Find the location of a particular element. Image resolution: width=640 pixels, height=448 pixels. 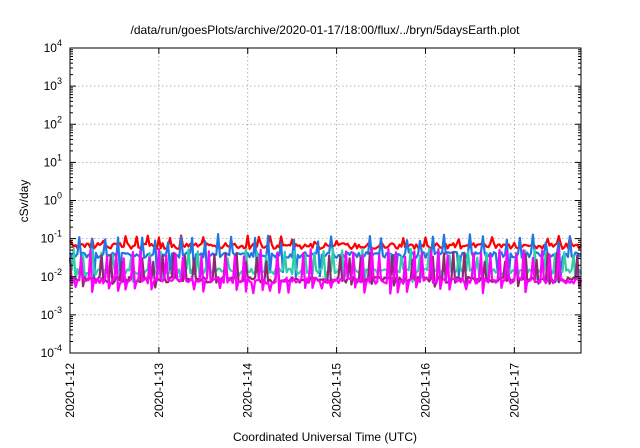

y-tick-label: 10¹ is located at coordinates (53, 160).